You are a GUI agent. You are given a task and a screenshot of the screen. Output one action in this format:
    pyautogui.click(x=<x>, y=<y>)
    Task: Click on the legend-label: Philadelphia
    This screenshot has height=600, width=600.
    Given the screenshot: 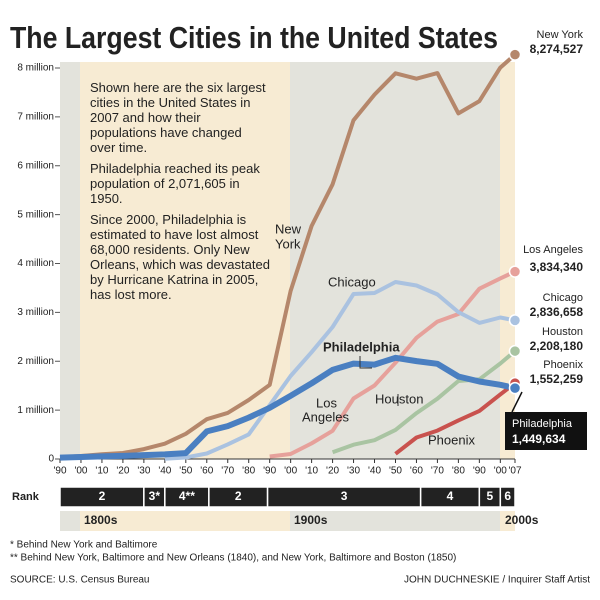 What is the action you would take?
    pyautogui.click(x=542, y=424)
    